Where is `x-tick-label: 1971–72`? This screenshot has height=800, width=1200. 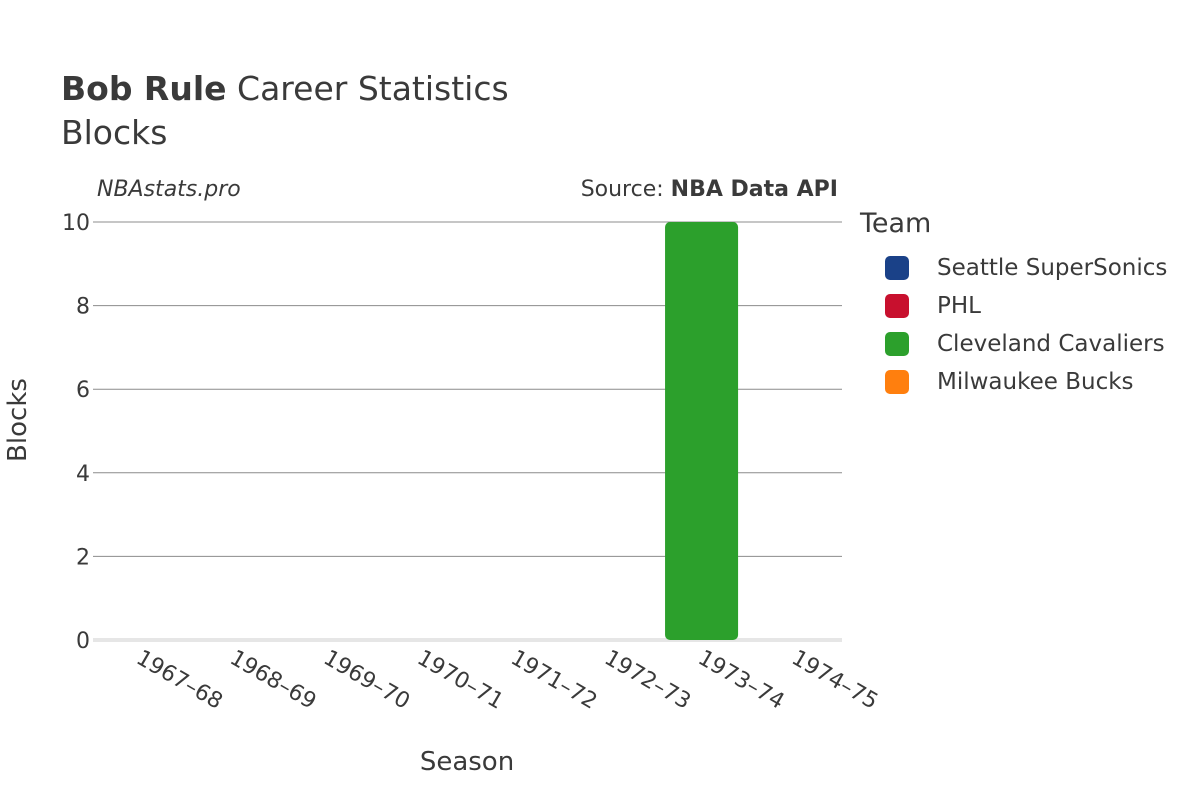
x-tick-label: 1971–72 is located at coordinates (553, 680).